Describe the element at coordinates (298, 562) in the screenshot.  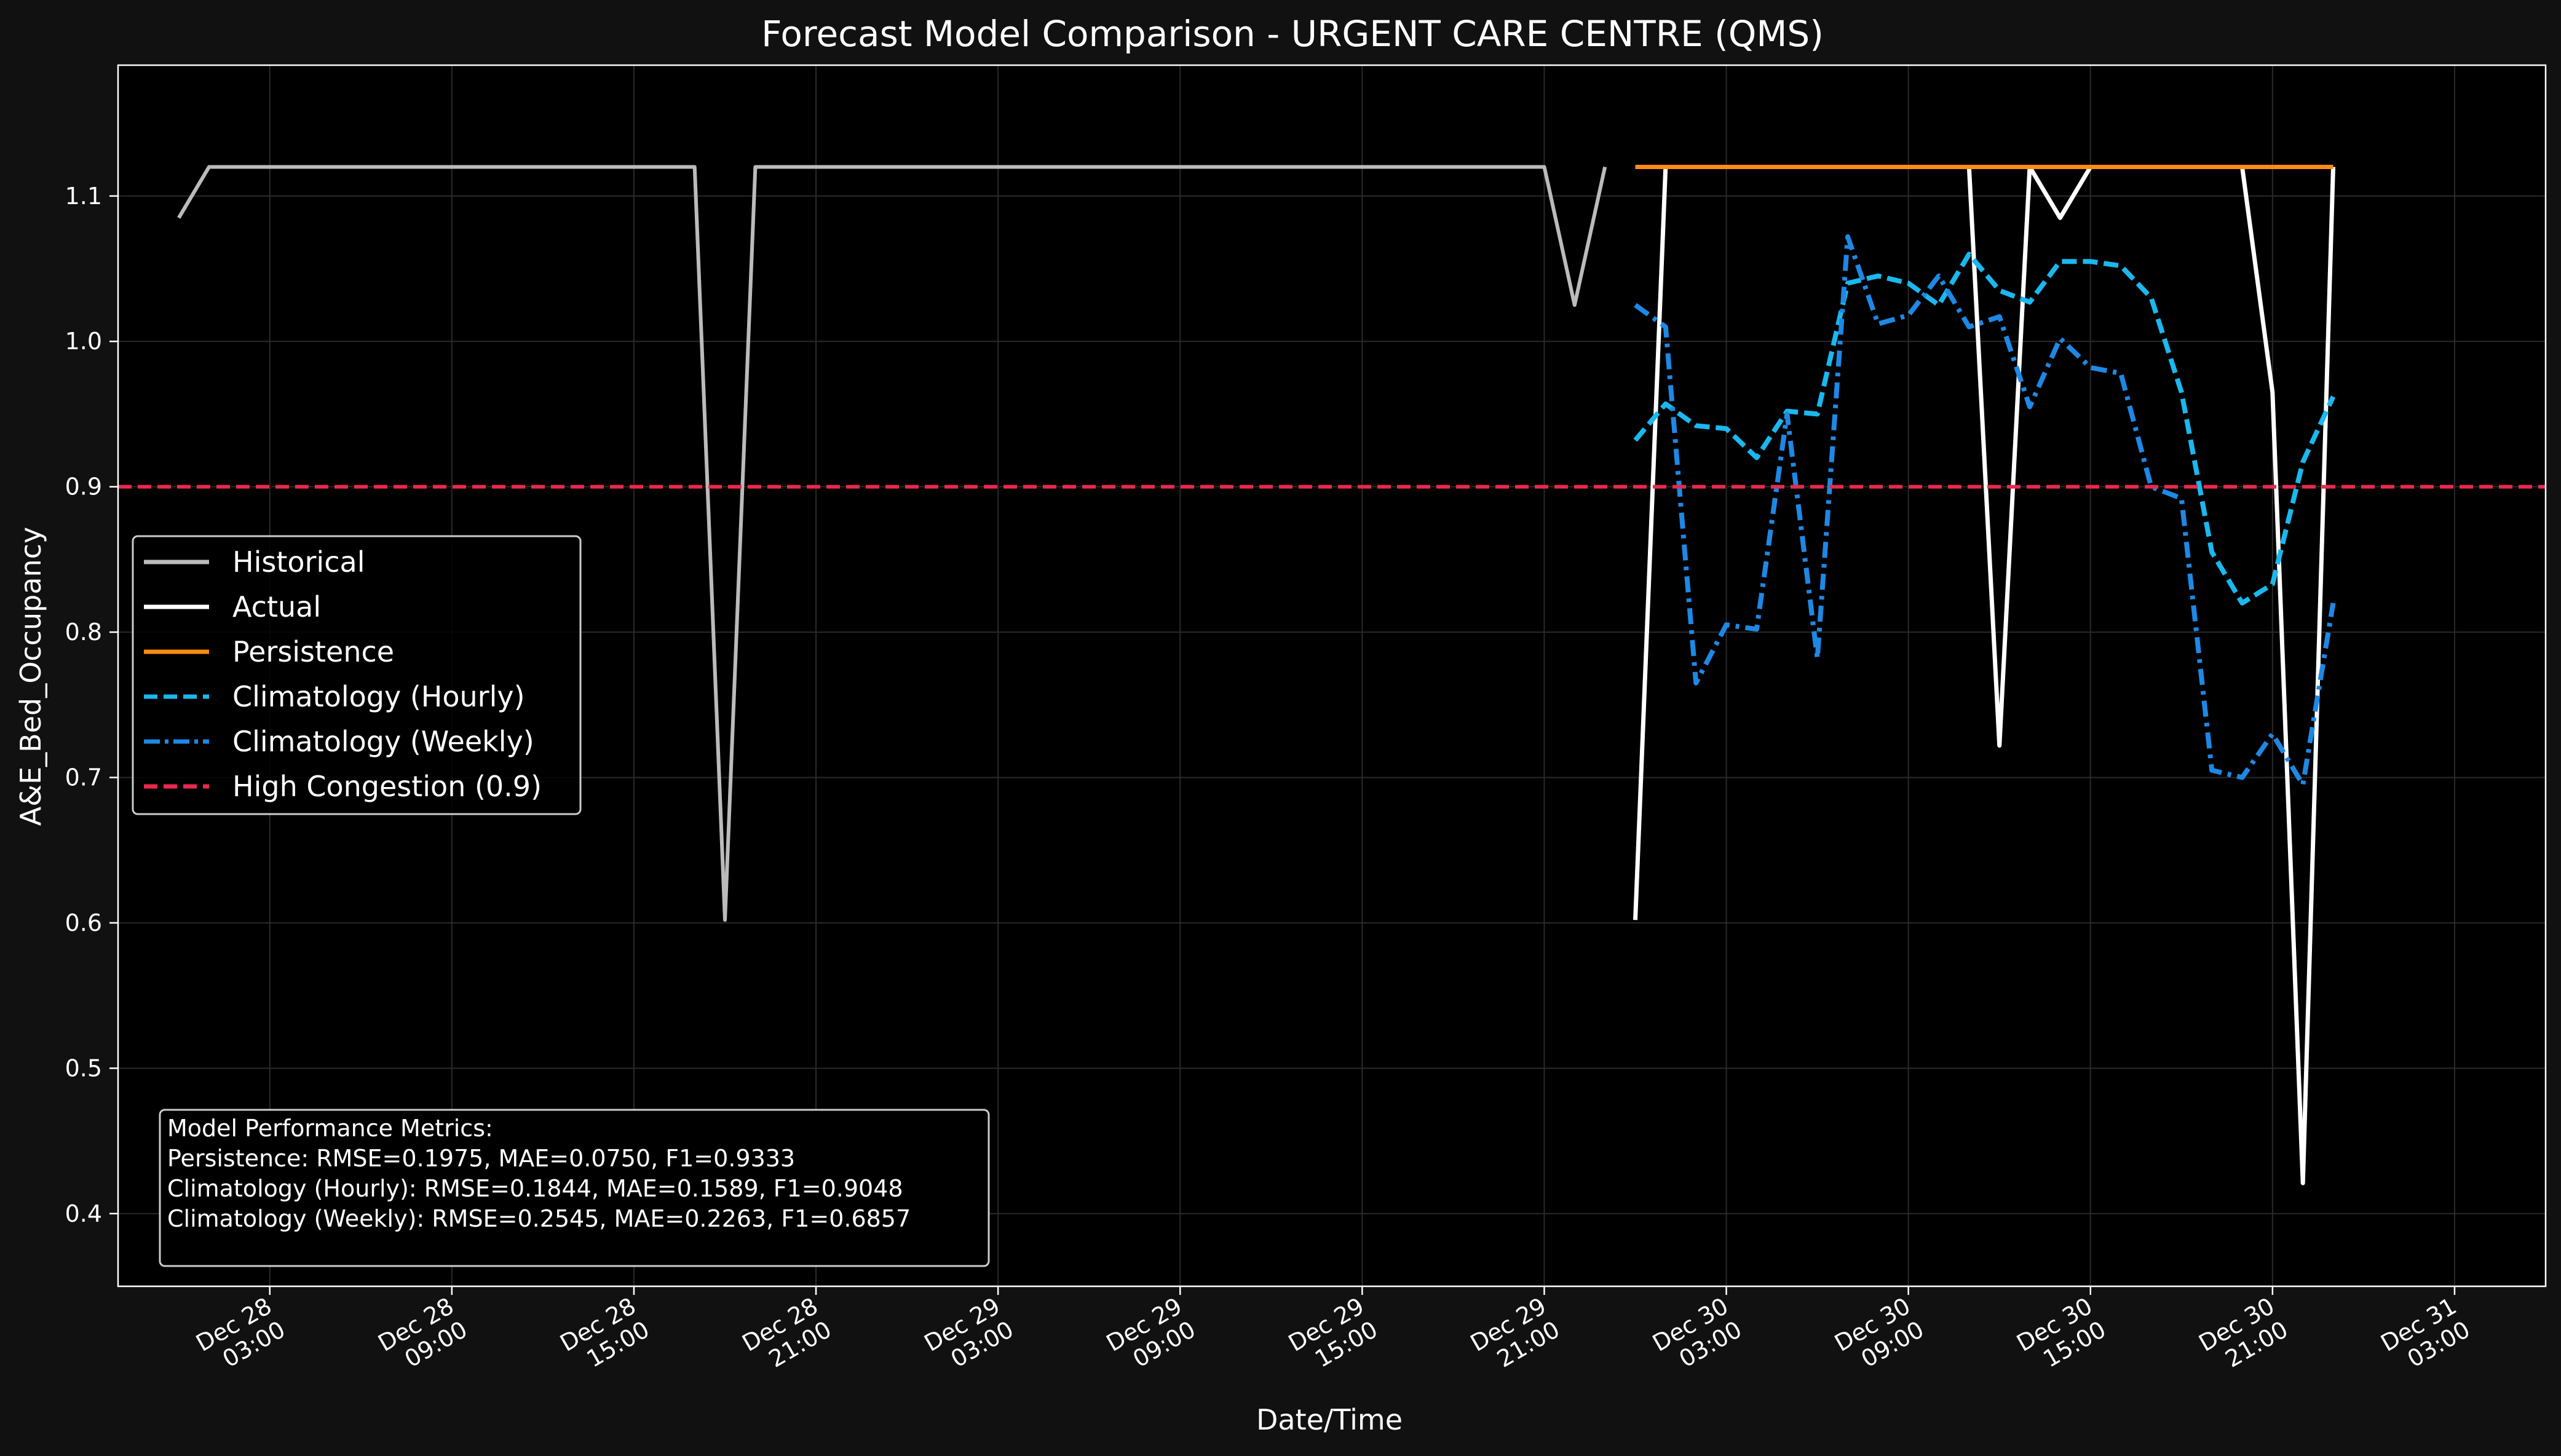
I see `legend-label-historical: Historical` at that location.